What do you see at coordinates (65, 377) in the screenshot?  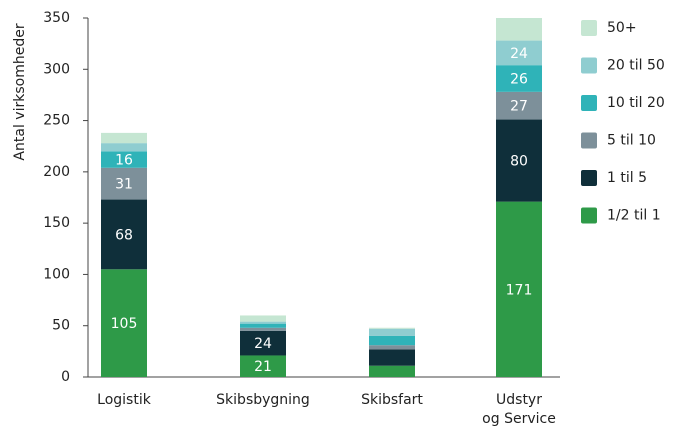 I see `y-tick-label: 0` at bounding box center [65, 377].